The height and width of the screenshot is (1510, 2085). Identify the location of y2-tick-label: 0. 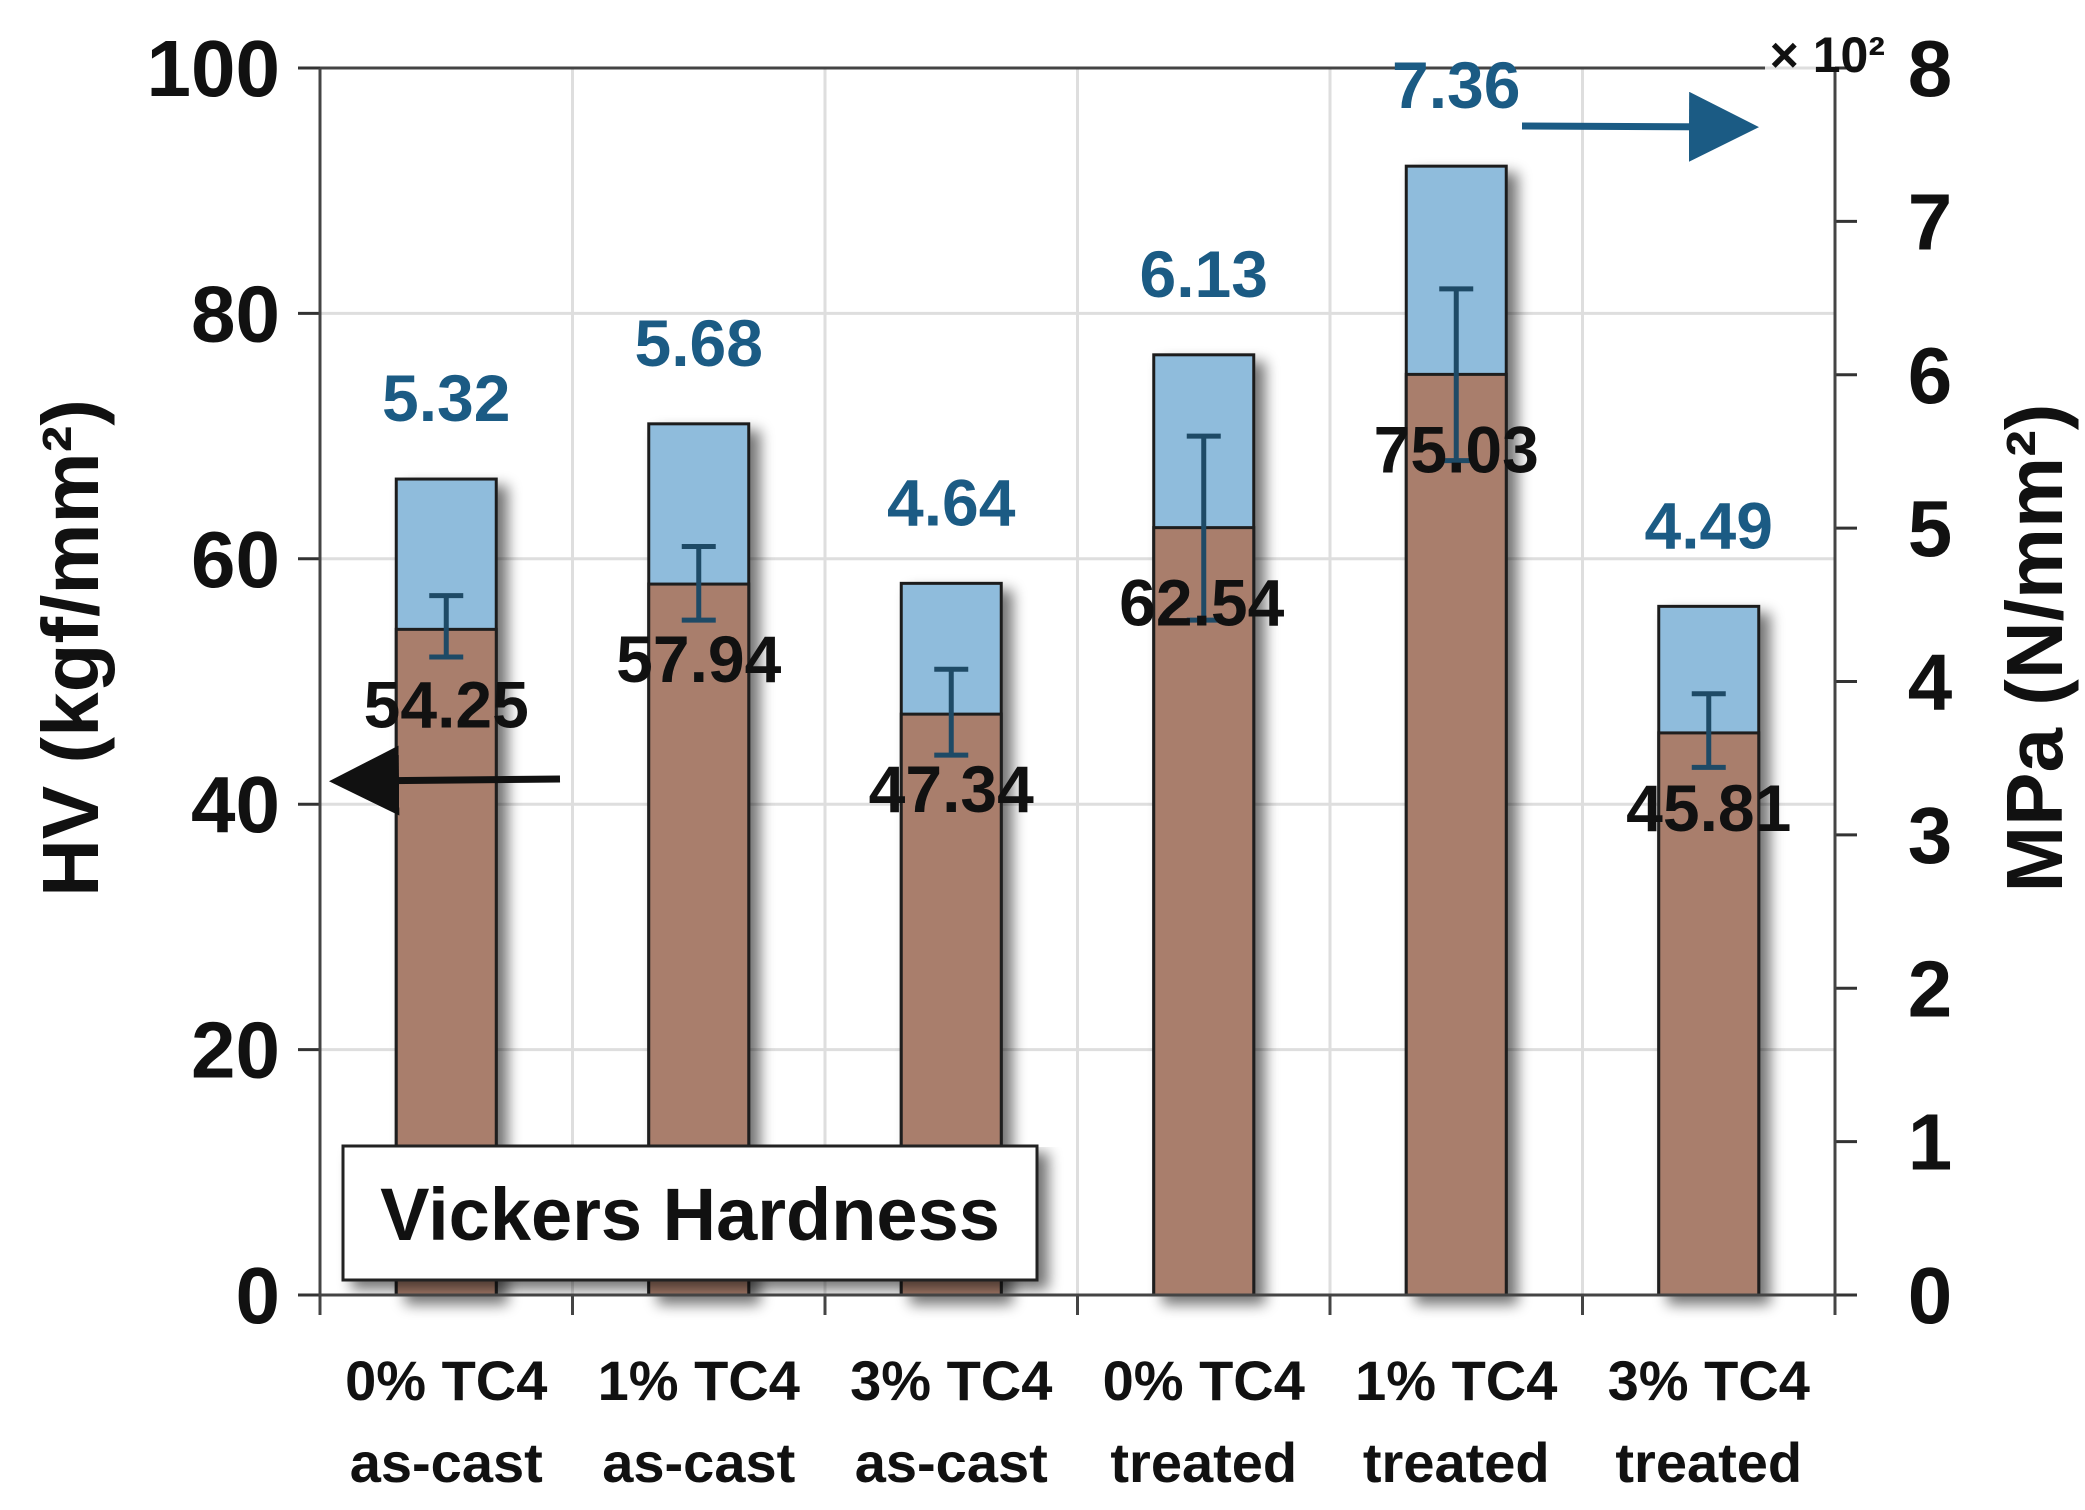
(1930, 1295).